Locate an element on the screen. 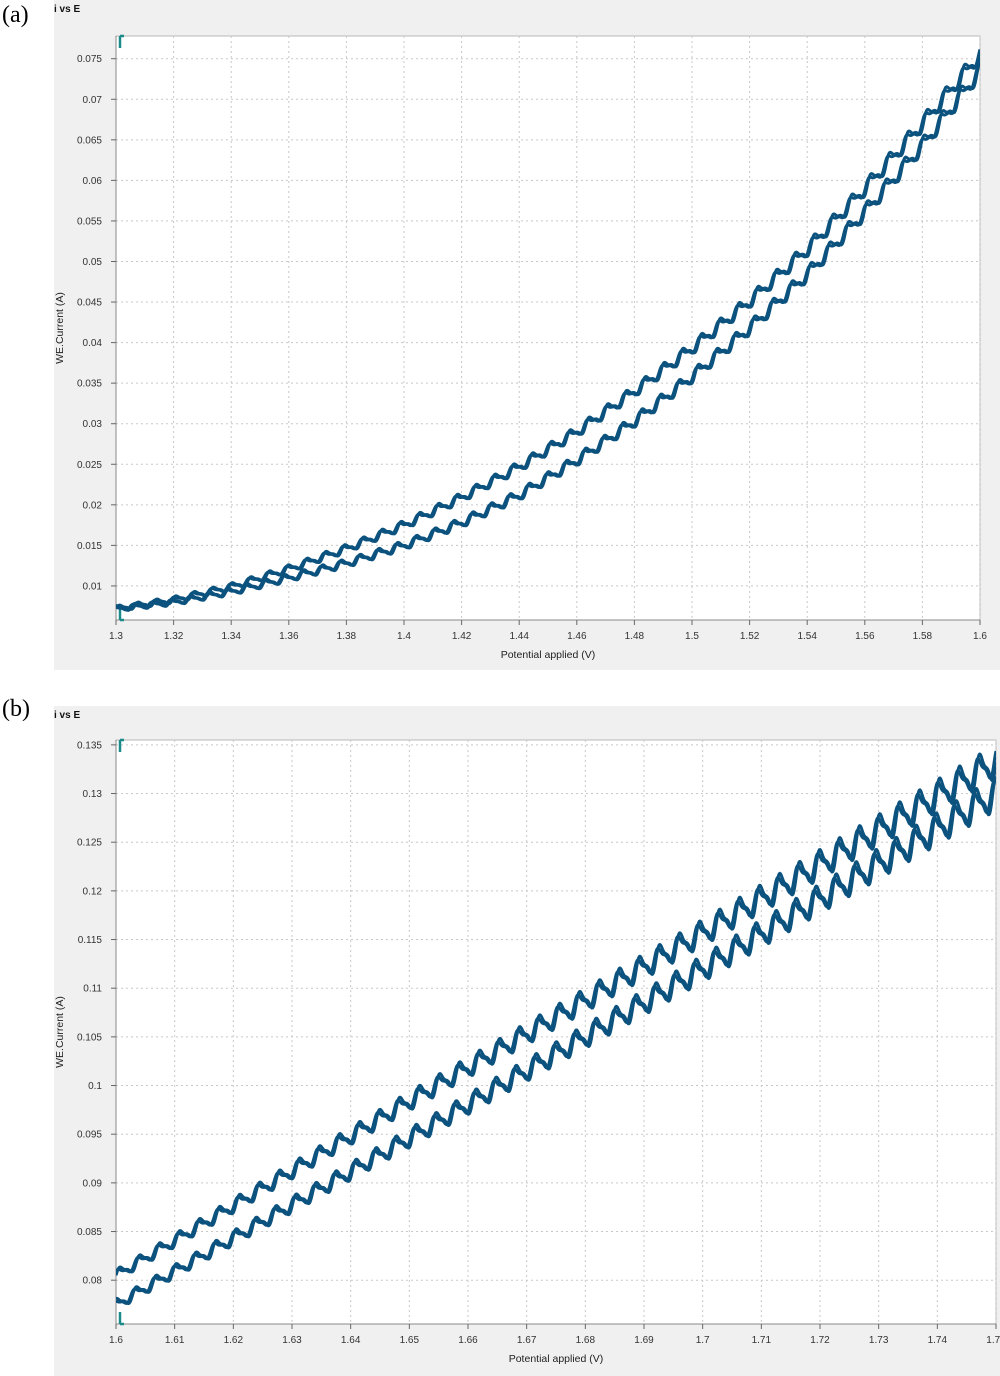  y-tick-label: 0.09 is located at coordinates (93, 1183).